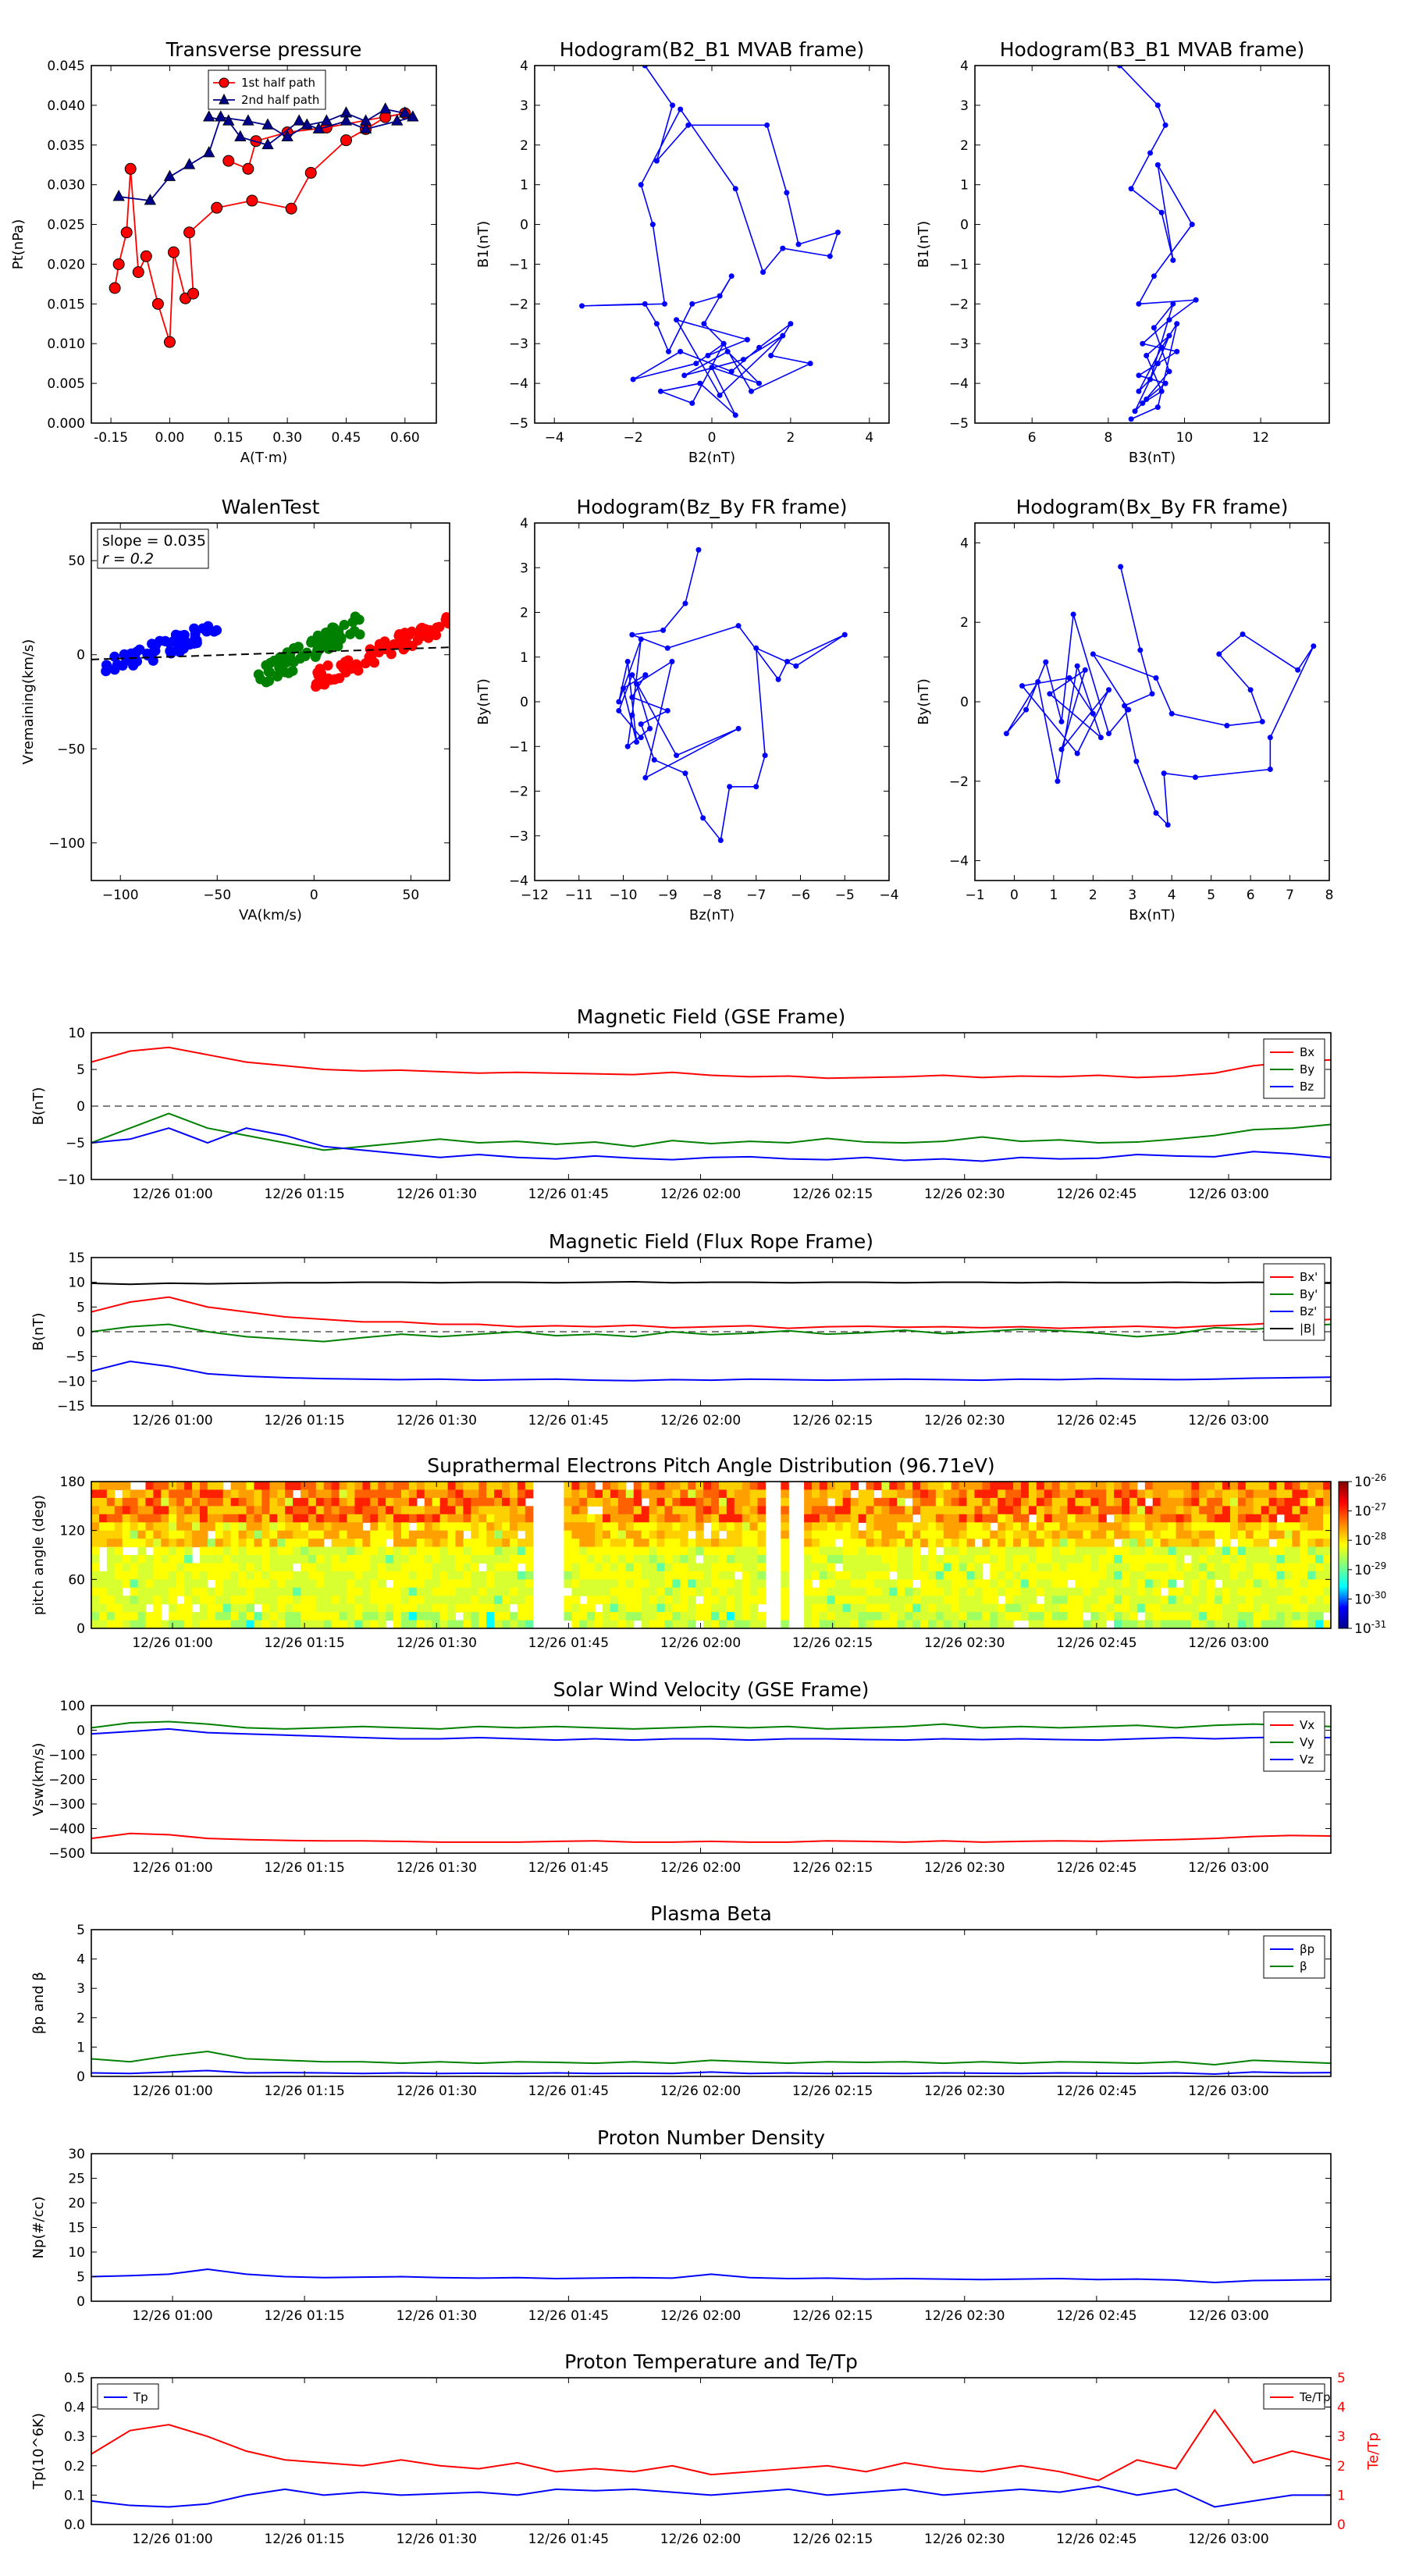 This screenshot has height=2576, width=1405. I want to click on vsw-title: Solar Wind Velocity (GSE Frame), so click(712, 1689).